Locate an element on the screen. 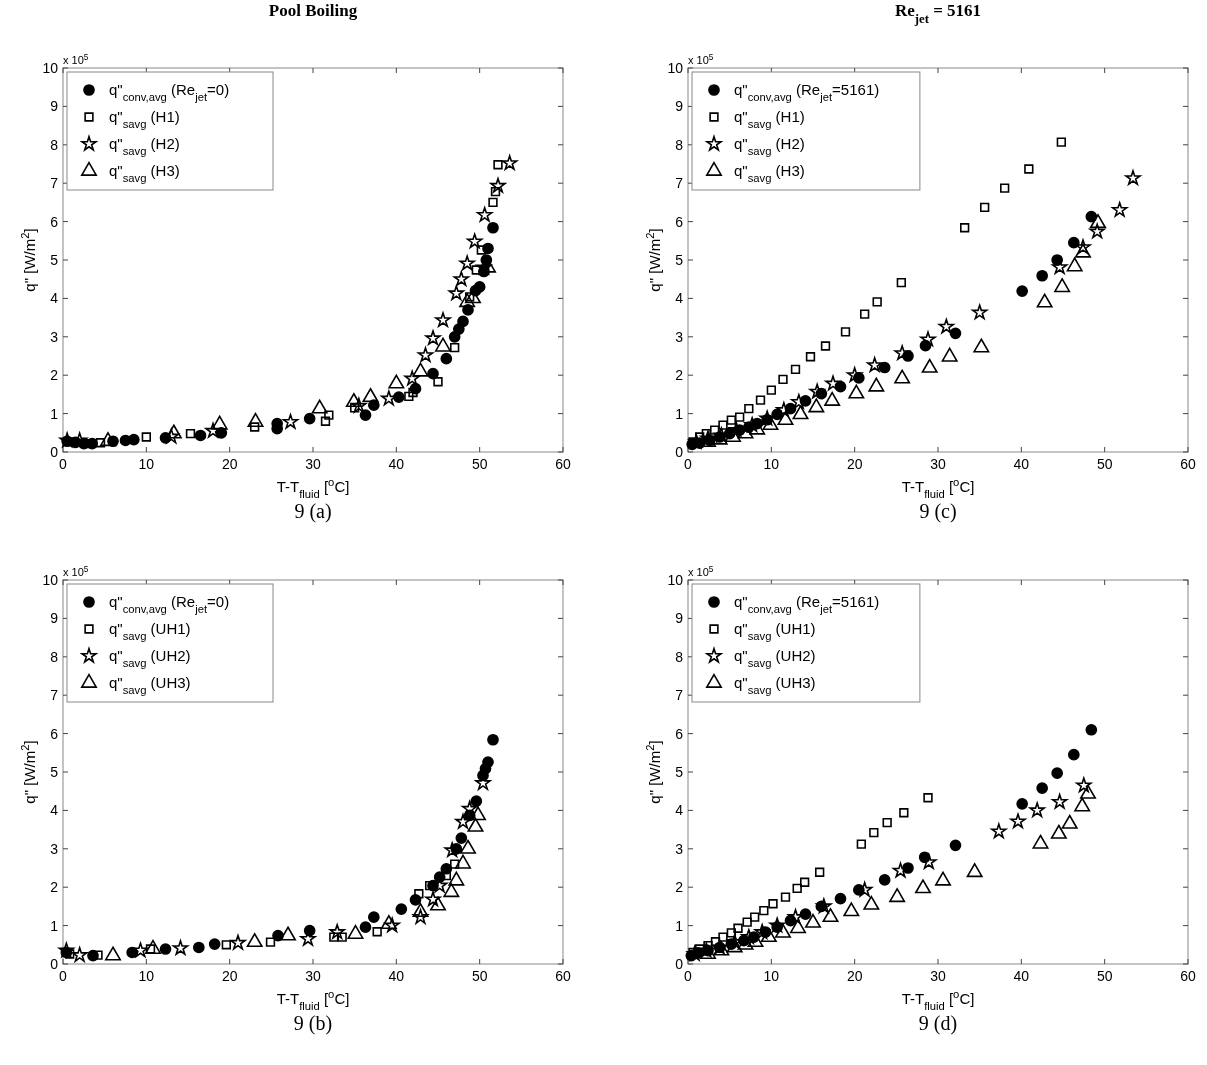 The image size is (1207, 1065). text: 9 (a) is located at coordinates (313, 511).